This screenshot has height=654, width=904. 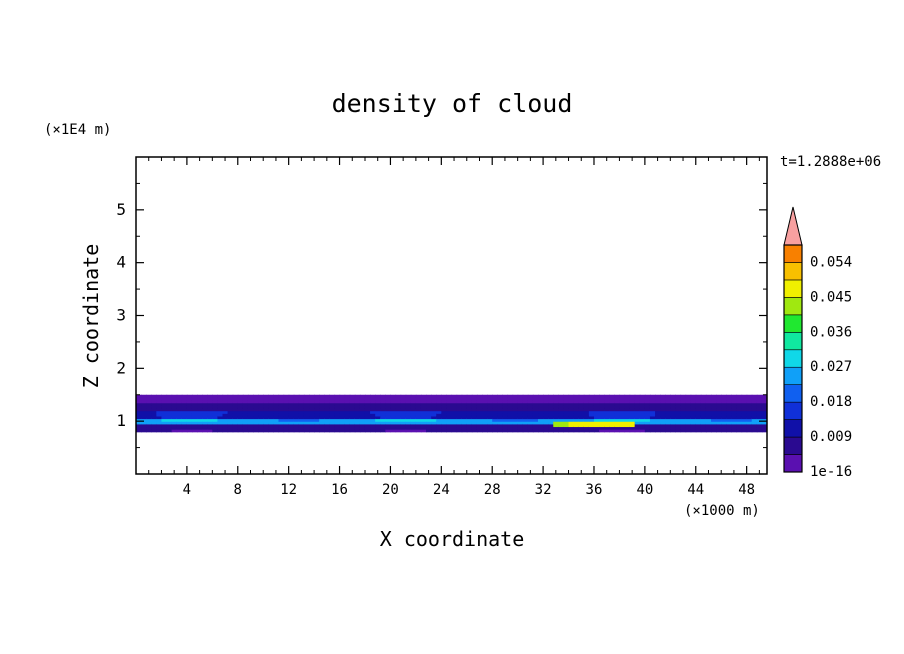 I want to click on colorbar-swatch, so click(x=793, y=341).